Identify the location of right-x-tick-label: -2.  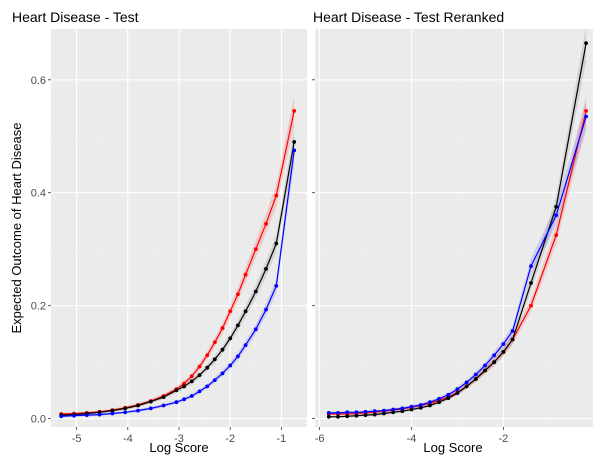
(504, 439).